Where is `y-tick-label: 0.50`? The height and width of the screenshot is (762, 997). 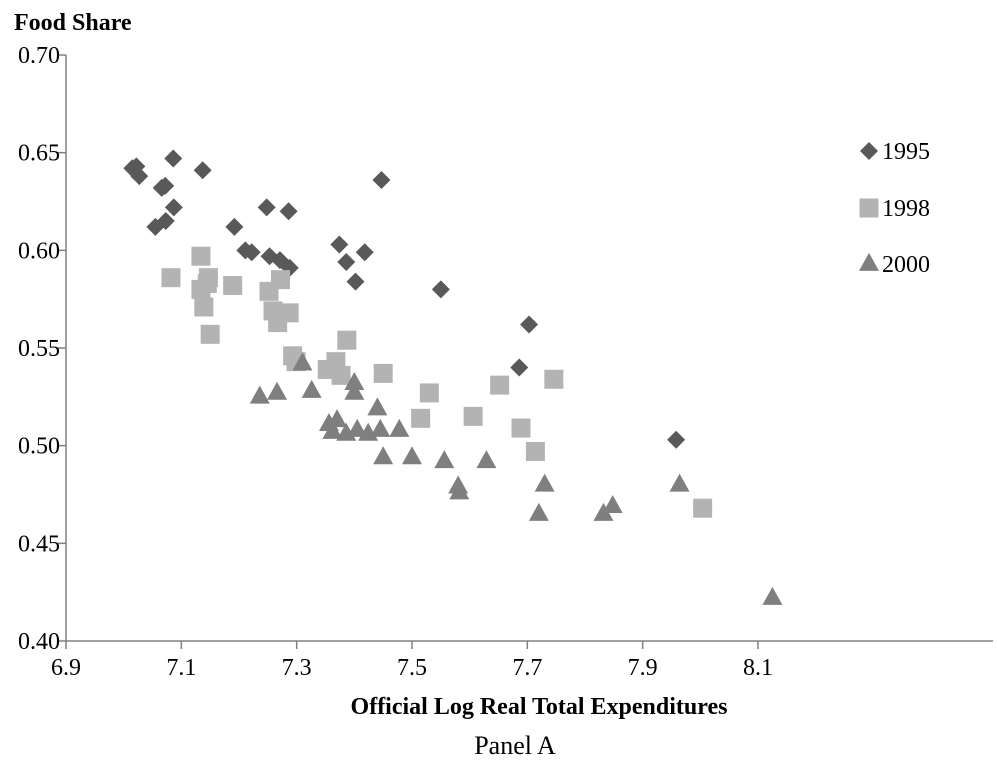
y-tick-label: 0.50 is located at coordinates (39, 447).